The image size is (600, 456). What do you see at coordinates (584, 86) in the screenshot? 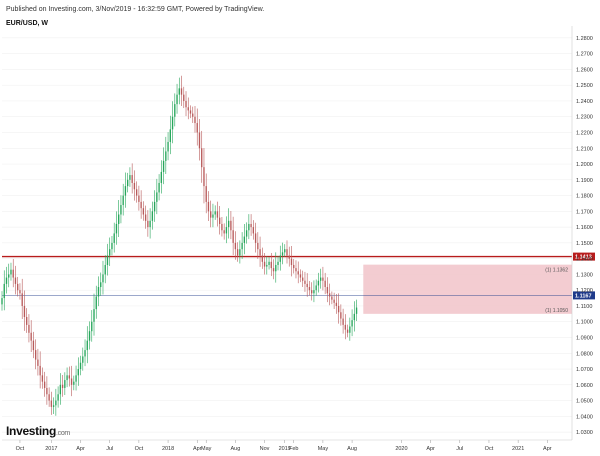
I see `y-tick-label: 1.2500` at bounding box center [584, 86].